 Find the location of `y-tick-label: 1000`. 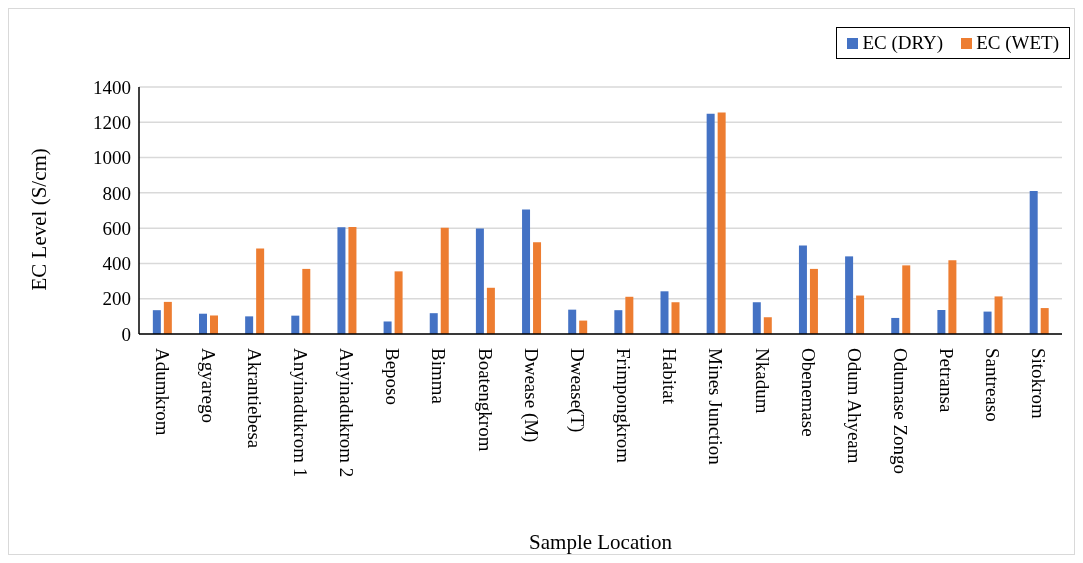

y-tick-label: 1000 is located at coordinates (112, 158).